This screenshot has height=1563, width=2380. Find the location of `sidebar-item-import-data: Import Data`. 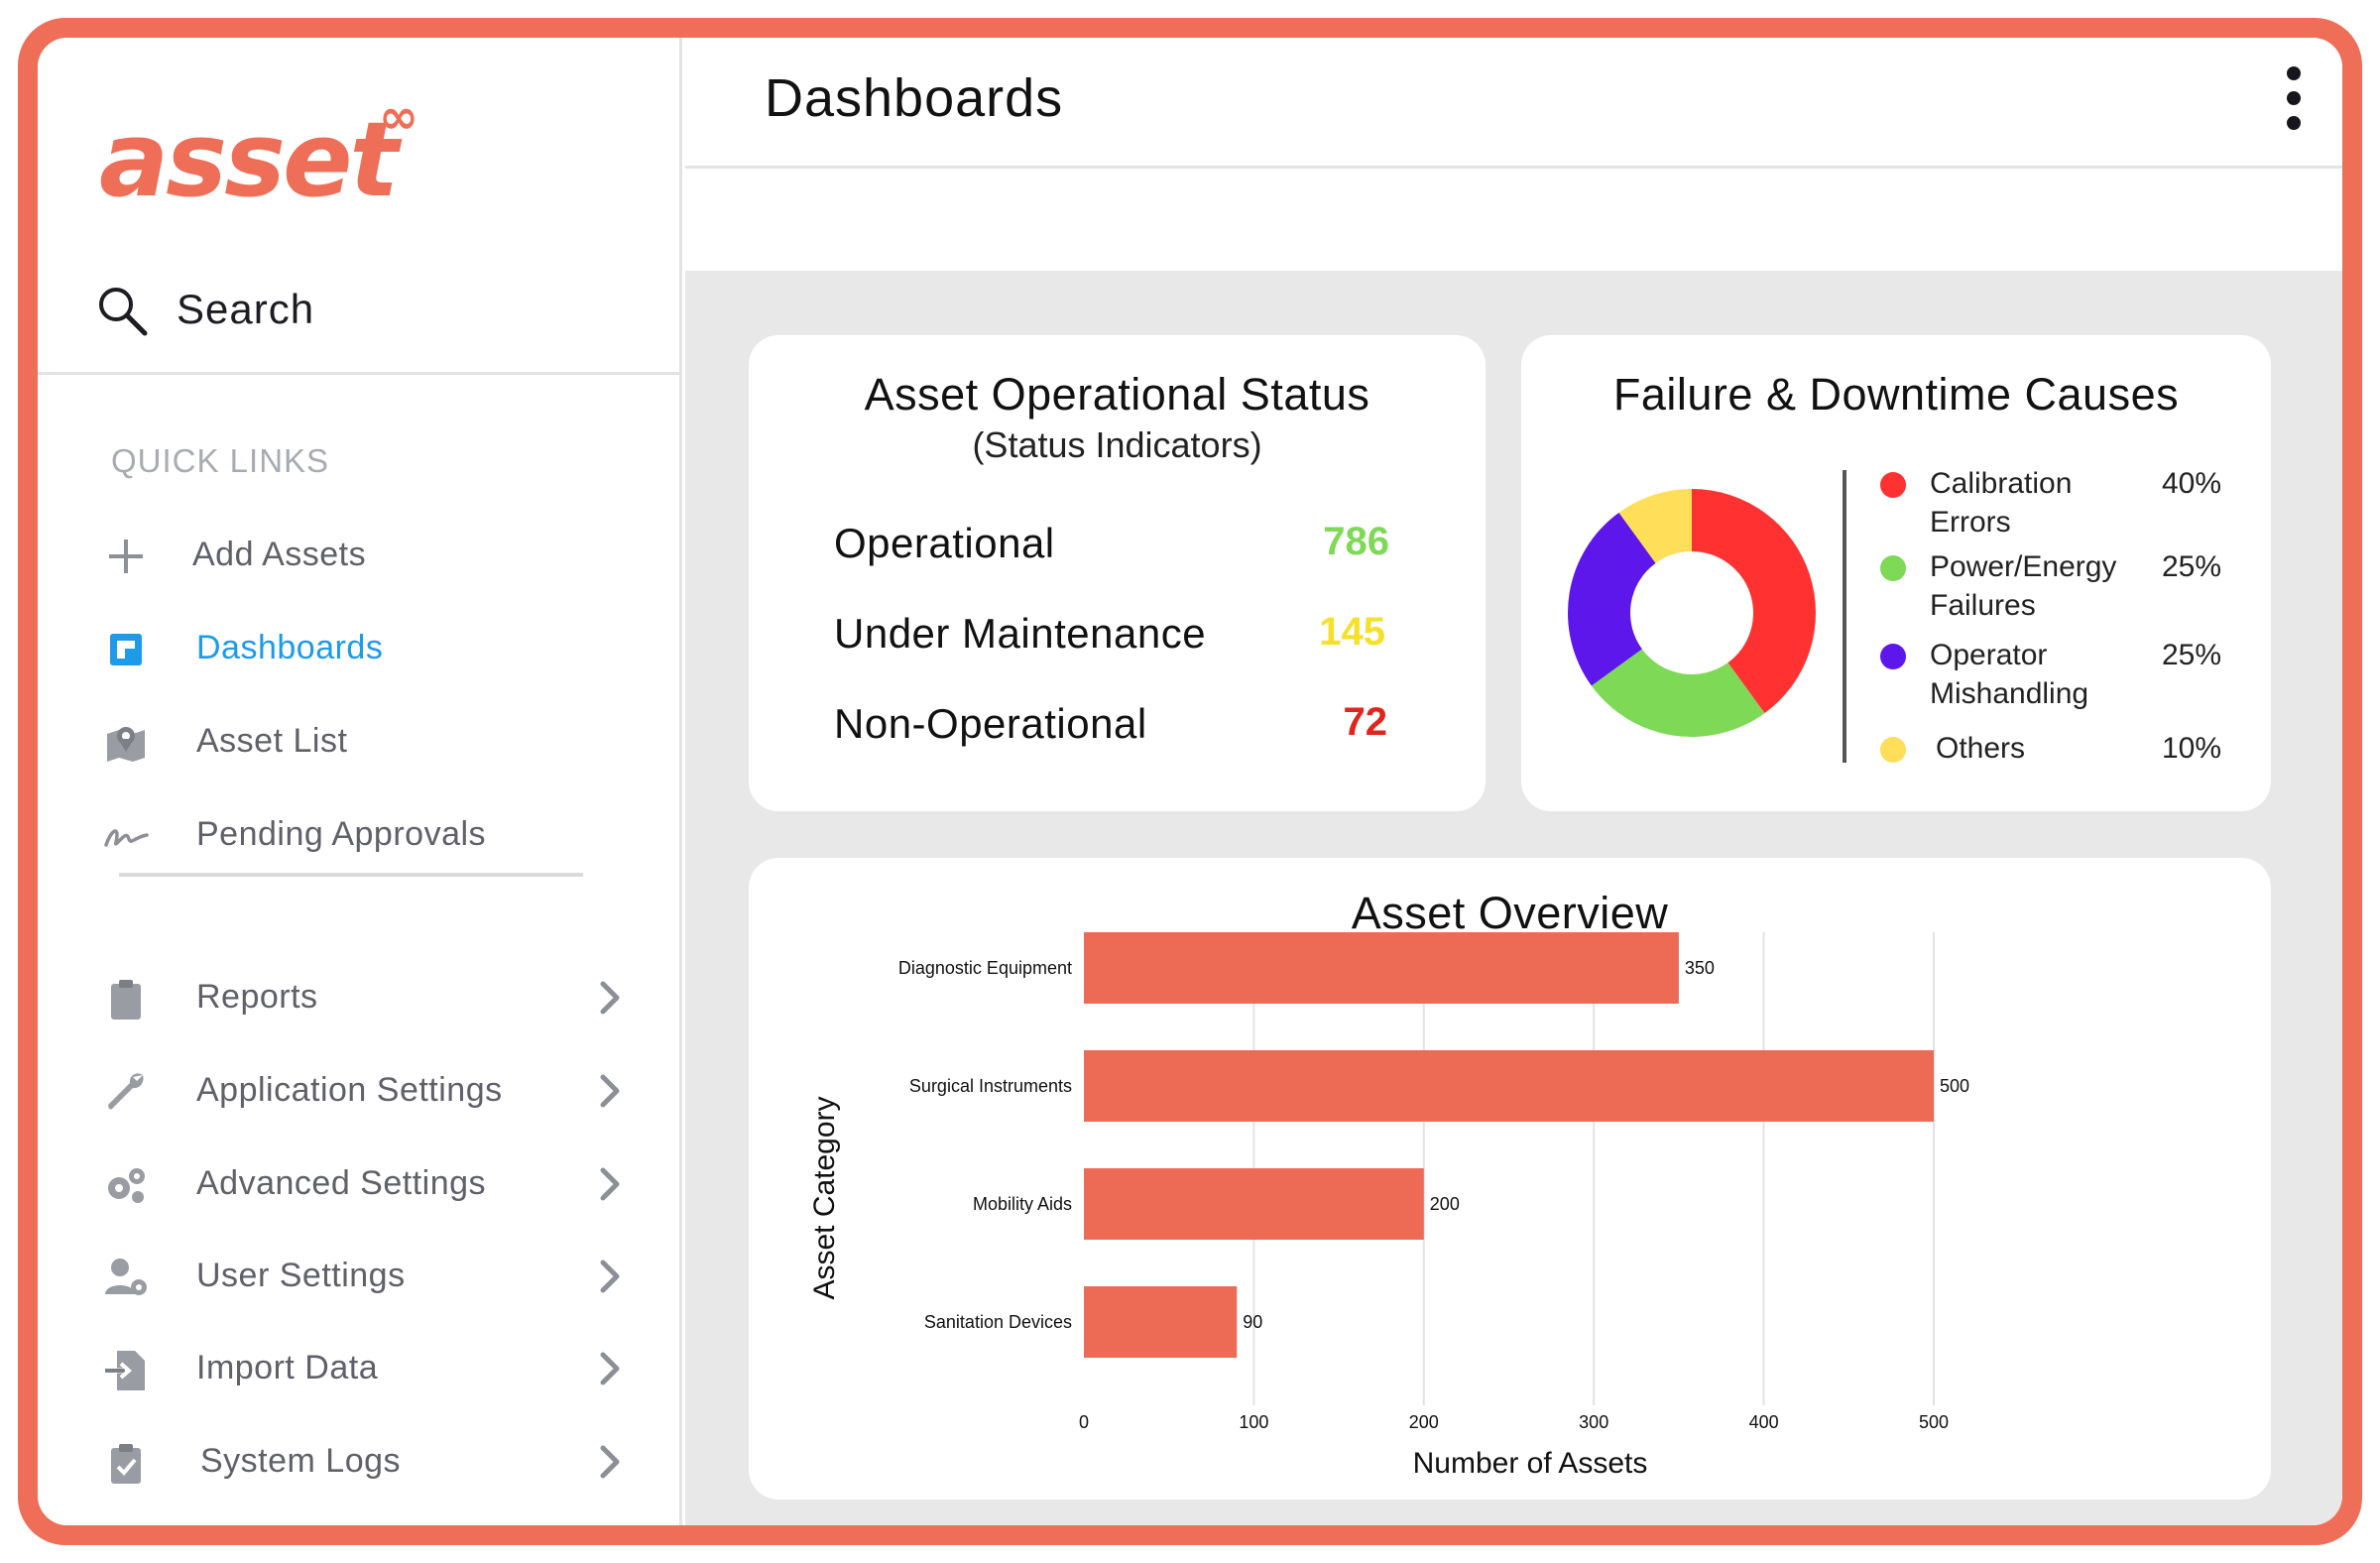

sidebar-item-import-data: Import Data is located at coordinates (360, 1369).